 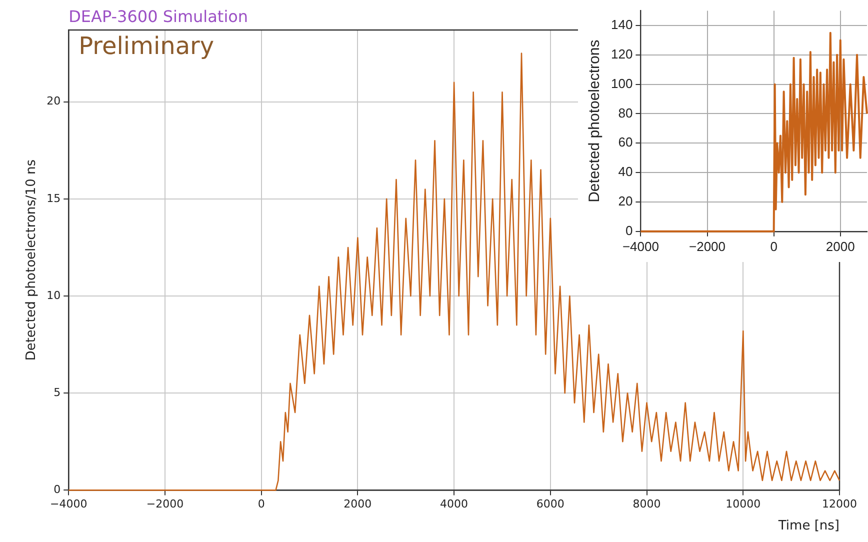 I want to click on x-tick-label: 10000, so click(x=743, y=504).